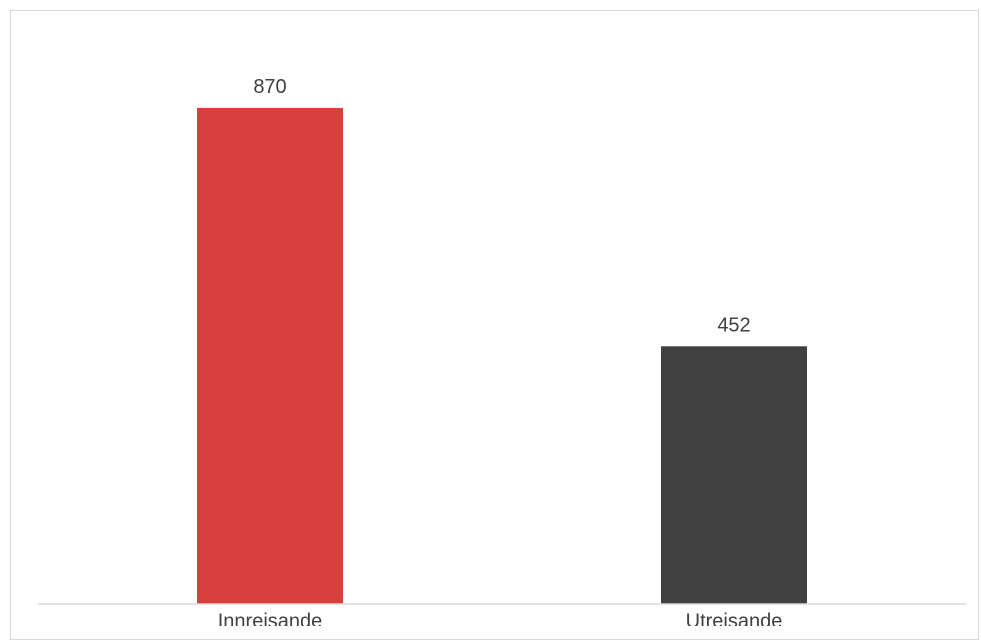 Image resolution: width=981 pixels, height=640 pixels. I want to click on x-tick-label-innreisande: Innreisande, so click(270, 618).